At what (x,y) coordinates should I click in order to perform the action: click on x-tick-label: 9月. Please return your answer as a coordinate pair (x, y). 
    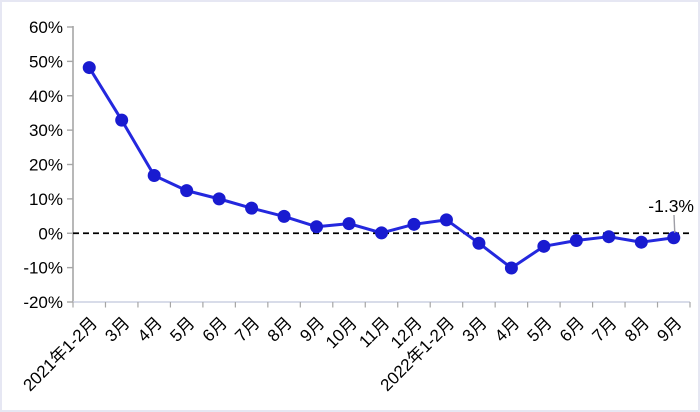
    Looking at the image, I should click on (669, 329).